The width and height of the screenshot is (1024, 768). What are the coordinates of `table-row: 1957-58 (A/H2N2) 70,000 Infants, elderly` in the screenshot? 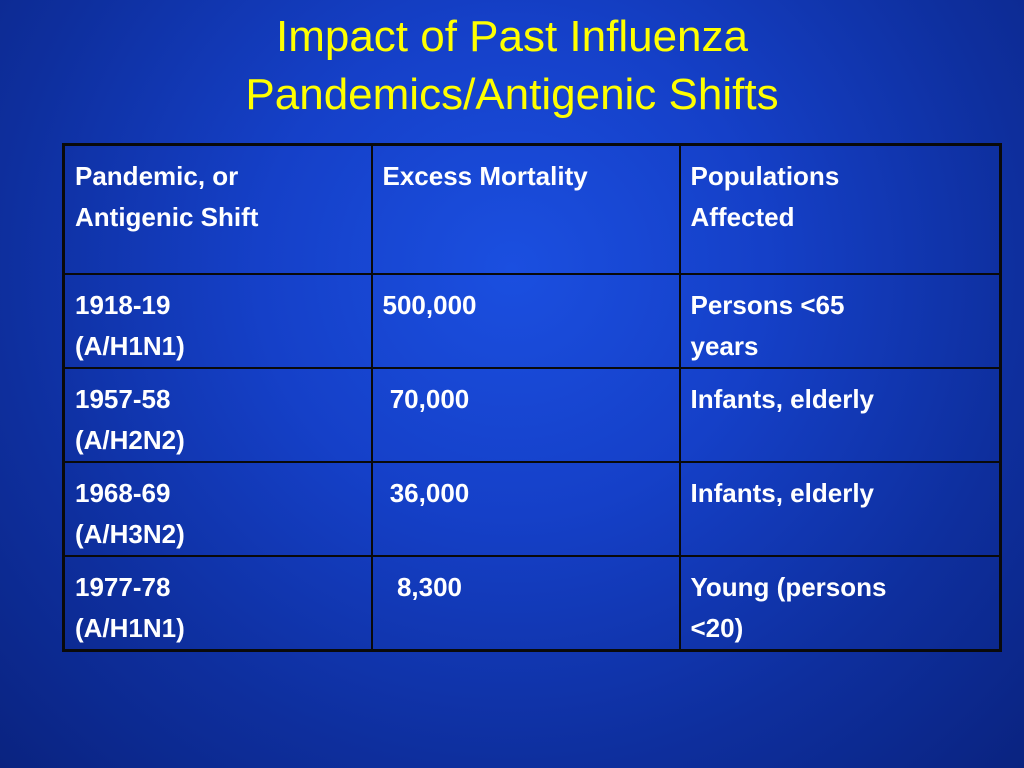 It's located at (532, 414).